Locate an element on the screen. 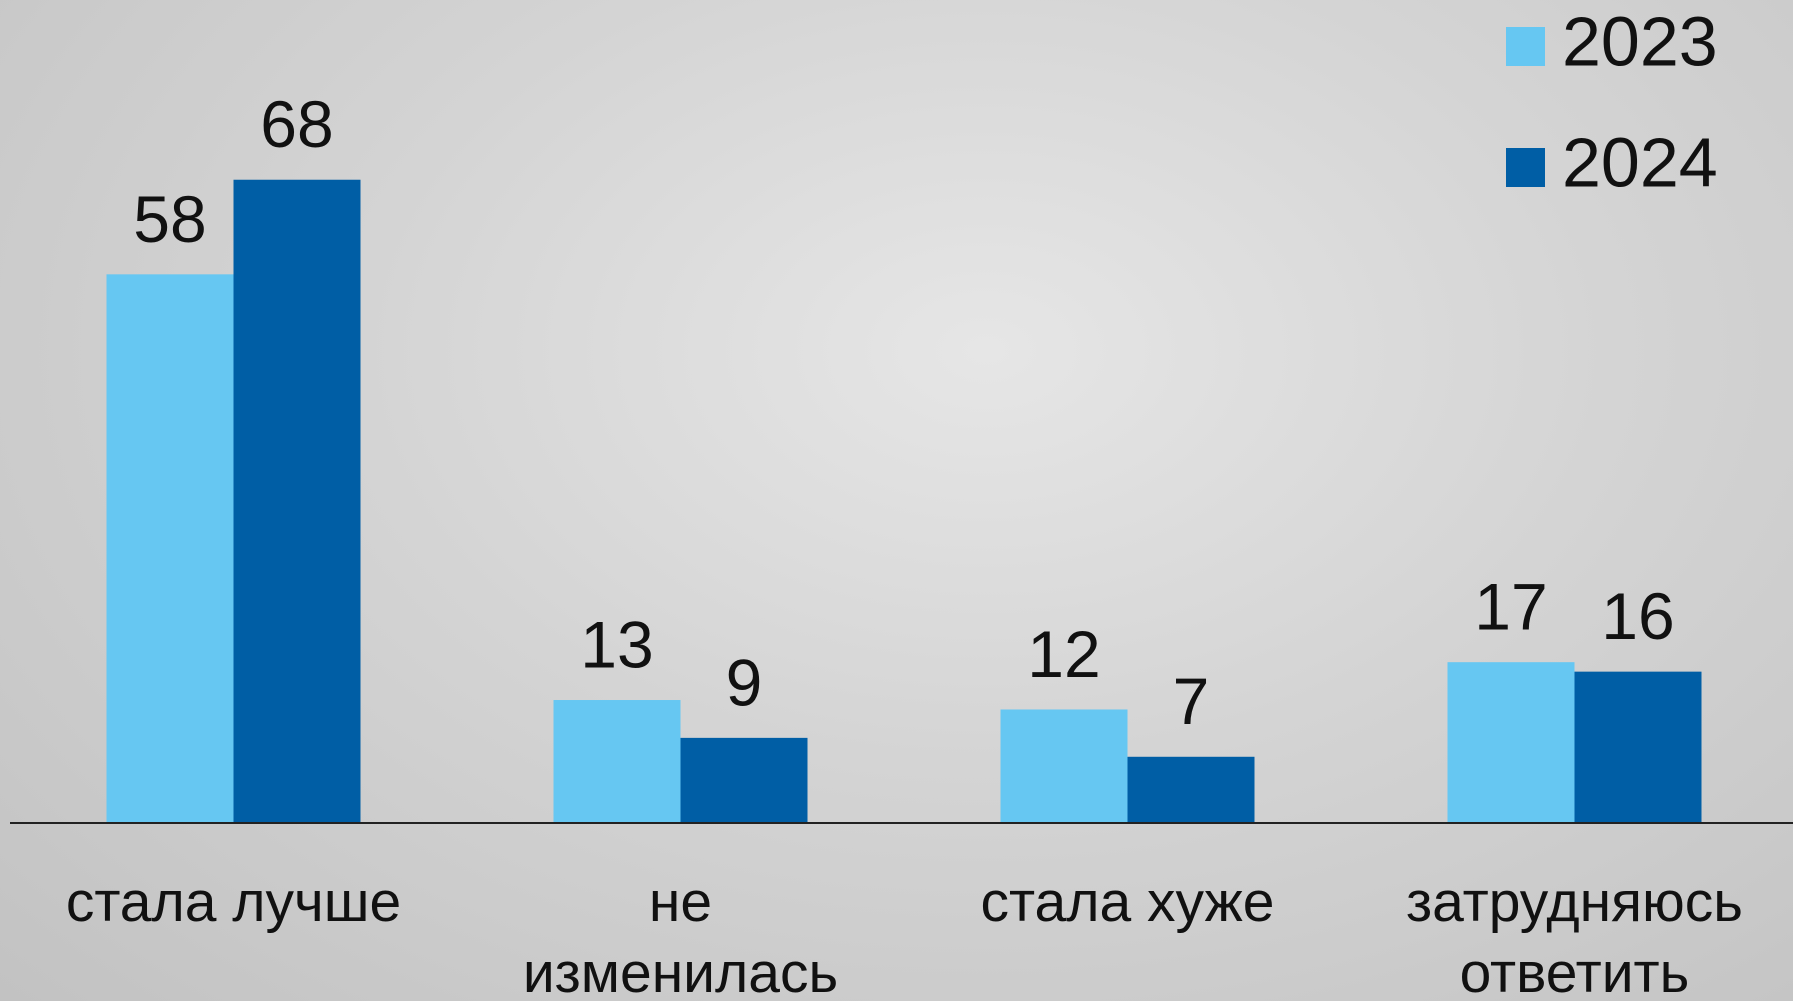  value-label: 58 is located at coordinates (169, 219).